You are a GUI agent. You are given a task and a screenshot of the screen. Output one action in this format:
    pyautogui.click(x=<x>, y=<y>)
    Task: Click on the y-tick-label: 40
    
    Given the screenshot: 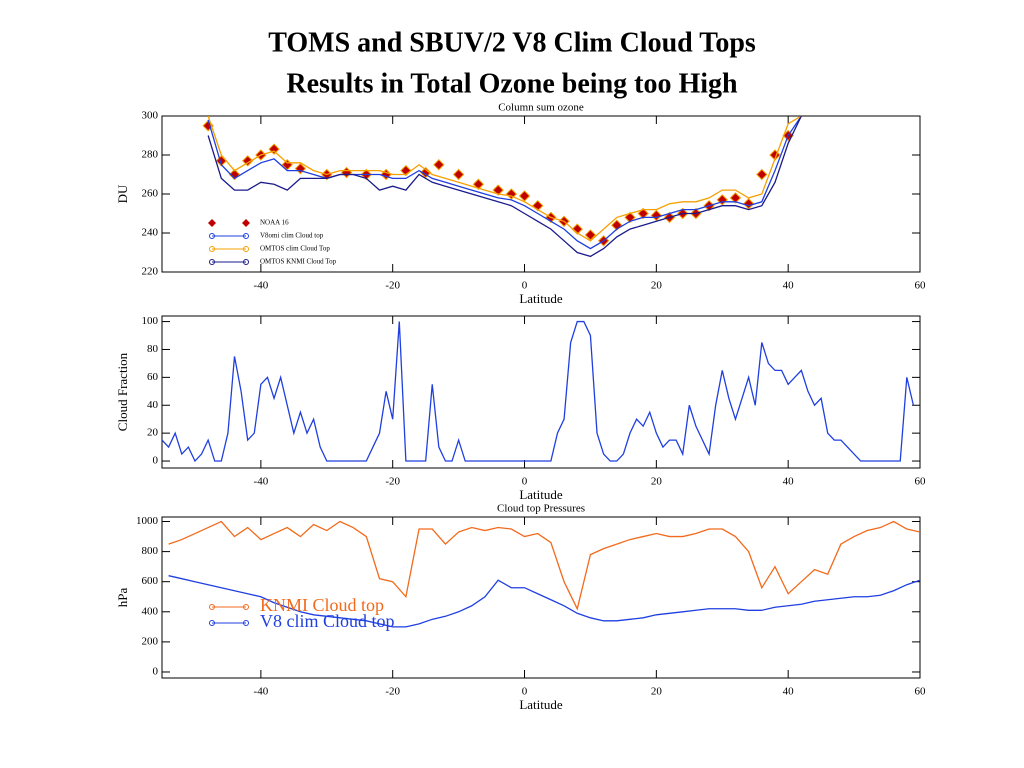 What is the action you would take?
    pyautogui.click(x=153, y=405)
    